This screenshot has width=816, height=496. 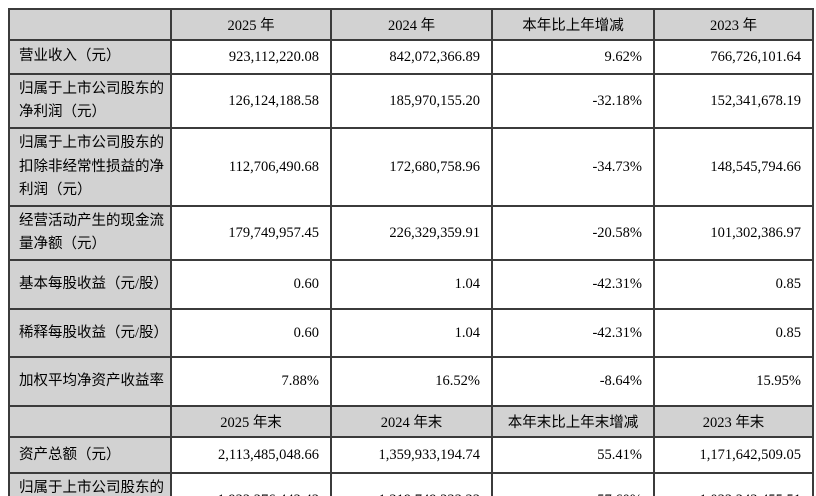 What do you see at coordinates (573, 233) in the screenshot?
I see `value-cell-change: -20.58%` at bounding box center [573, 233].